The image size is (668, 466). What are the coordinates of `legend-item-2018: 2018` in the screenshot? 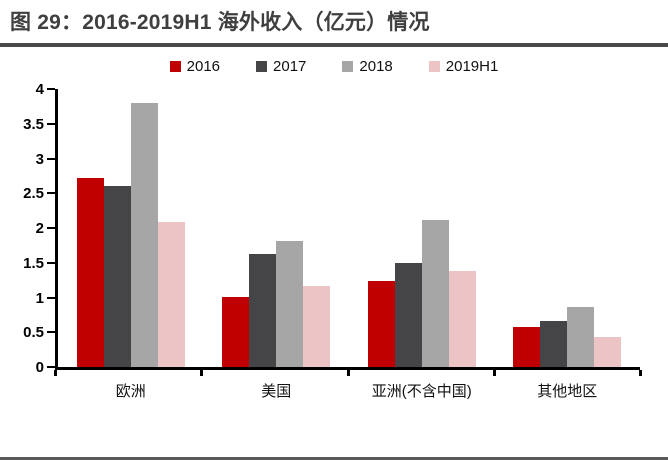 It's located at (367, 66).